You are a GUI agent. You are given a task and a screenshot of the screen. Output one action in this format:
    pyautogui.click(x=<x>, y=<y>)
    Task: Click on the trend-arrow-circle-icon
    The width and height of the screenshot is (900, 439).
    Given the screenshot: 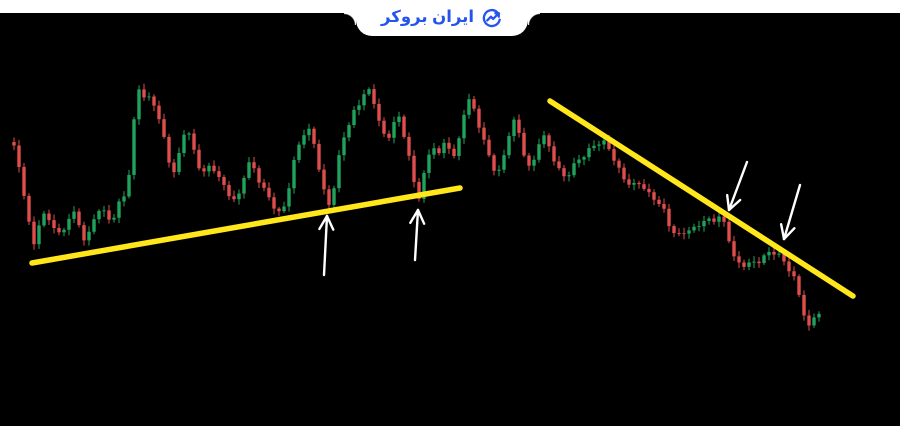 What is the action you would take?
    pyautogui.click(x=491, y=18)
    